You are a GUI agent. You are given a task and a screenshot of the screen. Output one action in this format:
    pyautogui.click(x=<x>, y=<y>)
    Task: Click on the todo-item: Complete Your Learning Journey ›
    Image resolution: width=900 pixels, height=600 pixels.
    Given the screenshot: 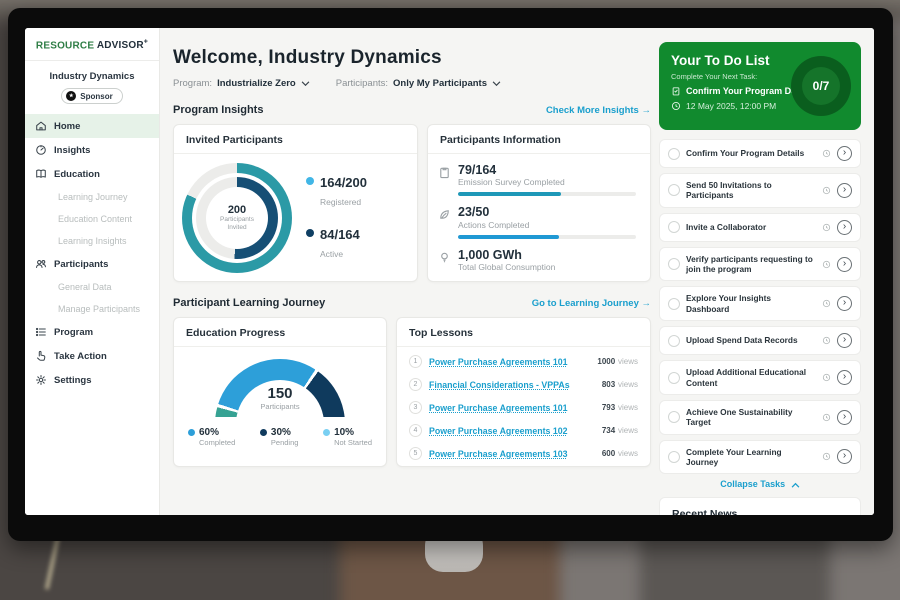 What is the action you would take?
    pyautogui.click(x=760, y=457)
    